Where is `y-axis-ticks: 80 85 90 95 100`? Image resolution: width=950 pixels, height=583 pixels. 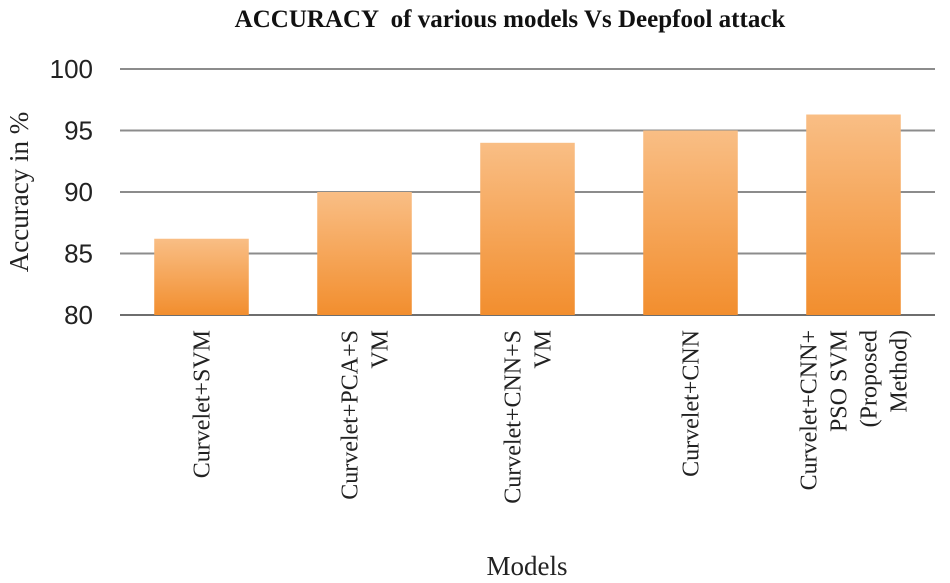 y-axis-ticks: 80 85 90 95 100 is located at coordinates (71, 192).